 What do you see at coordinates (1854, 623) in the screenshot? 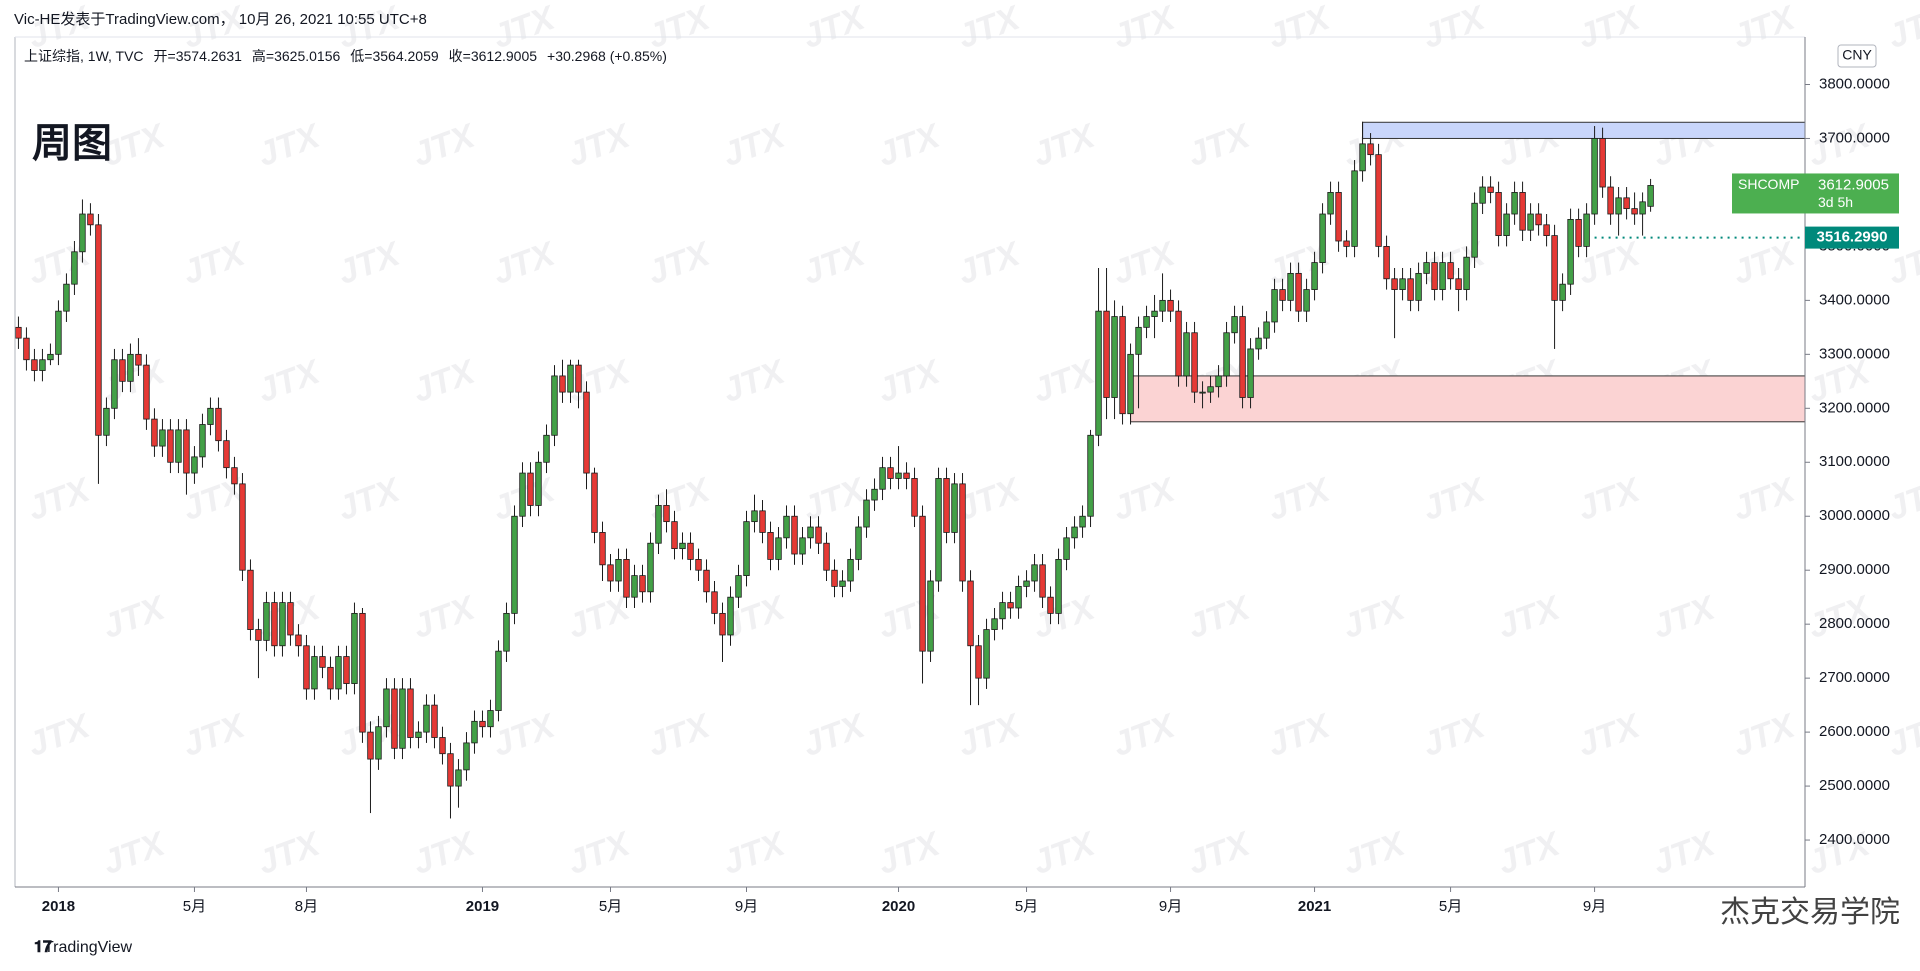
I see `y-tick-label: 2800.0000` at bounding box center [1854, 623].